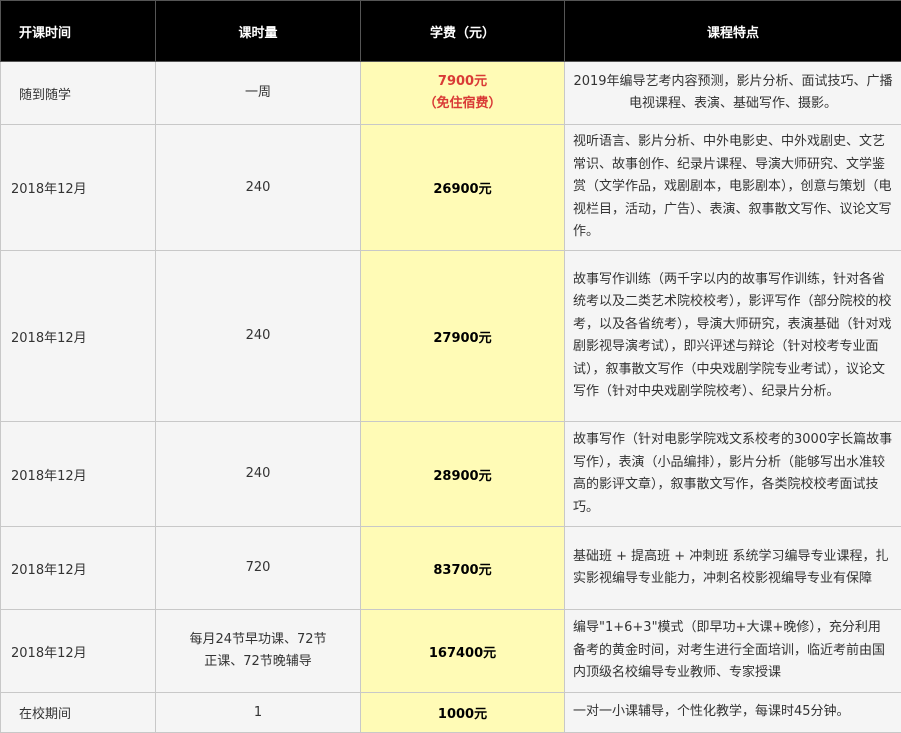 This screenshot has width=901, height=733. Describe the element at coordinates (78, 713) in the screenshot. I see `start-cell: 在校期间` at that location.